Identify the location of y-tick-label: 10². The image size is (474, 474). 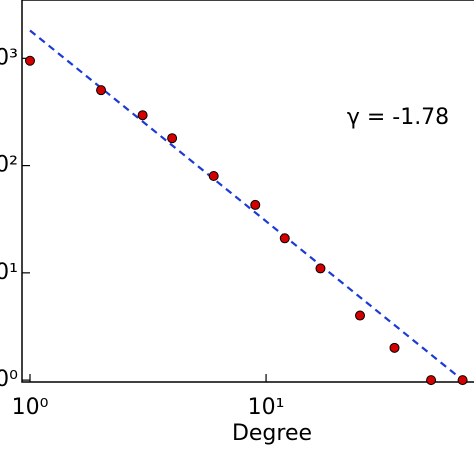
(9, 165).